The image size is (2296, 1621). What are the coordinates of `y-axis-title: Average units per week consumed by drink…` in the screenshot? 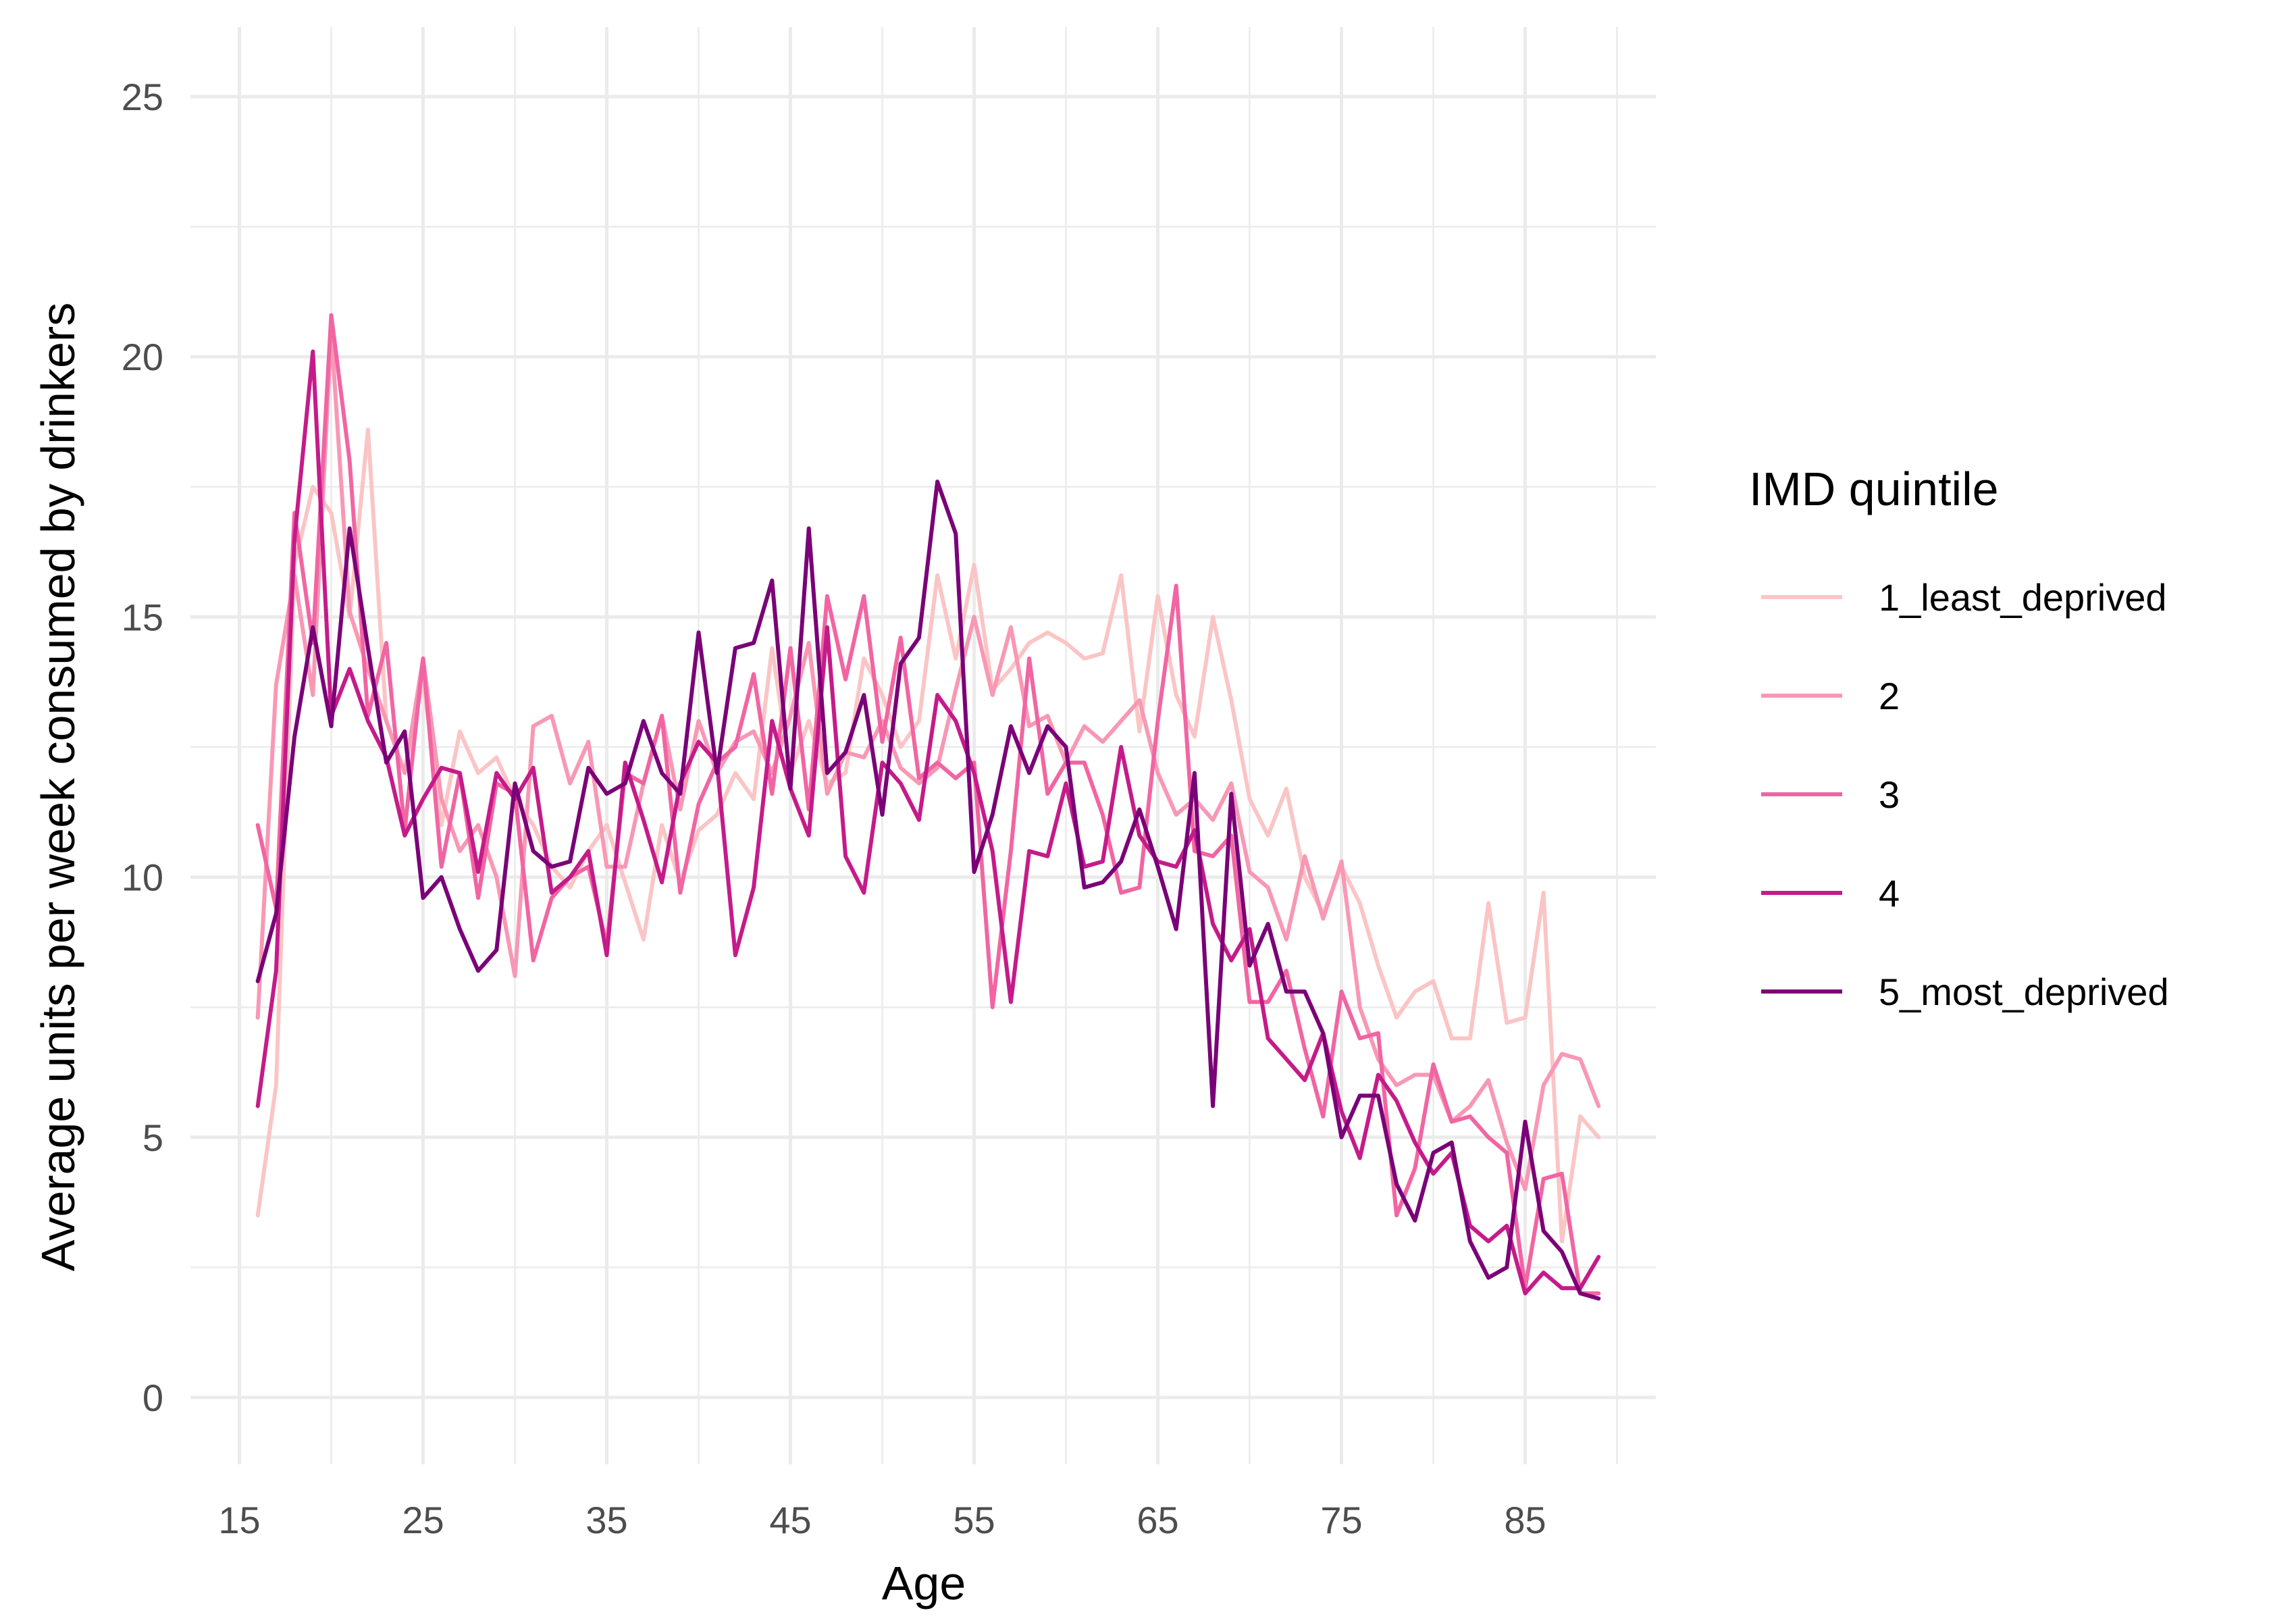 It's located at (58, 787).